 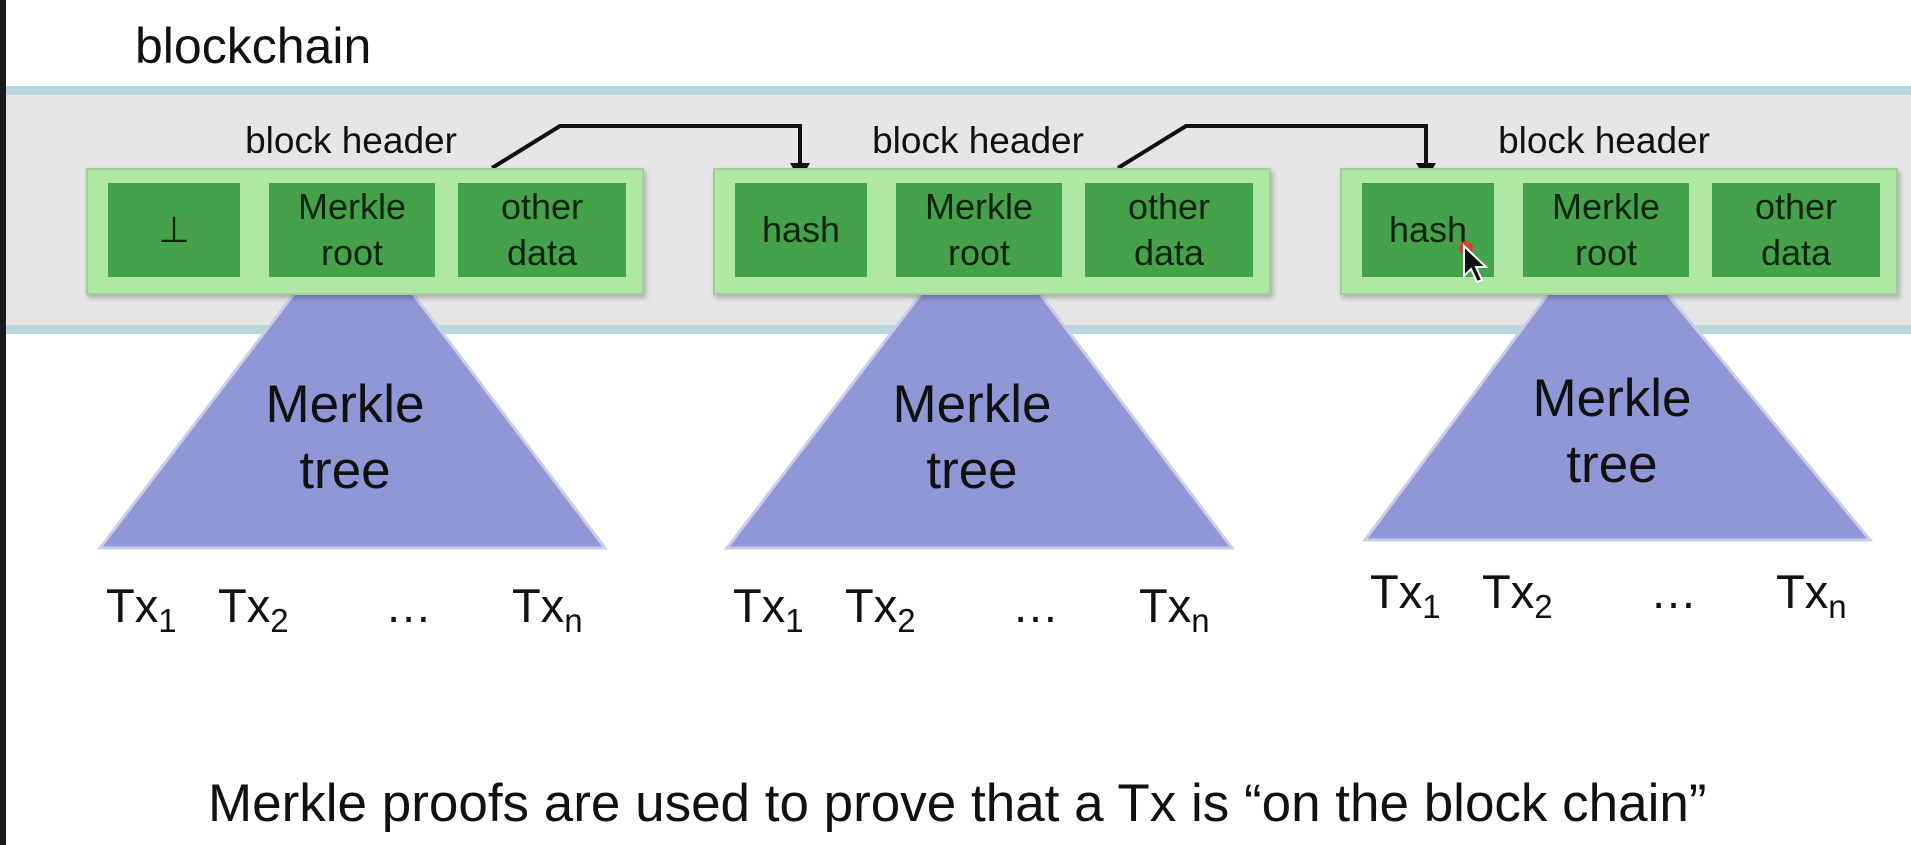 I want to click on diagram-title: blockchain, so click(x=253, y=46).